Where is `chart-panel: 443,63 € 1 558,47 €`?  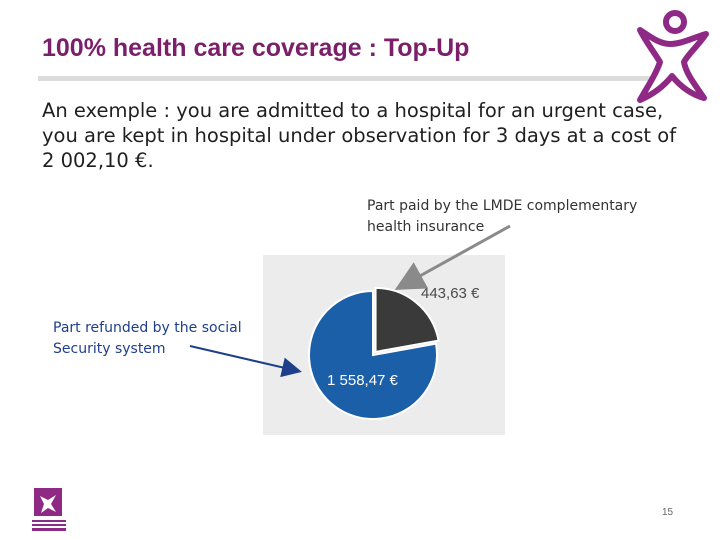
chart-panel: 443,63 € 1 558,47 € is located at coordinates (384, 345).